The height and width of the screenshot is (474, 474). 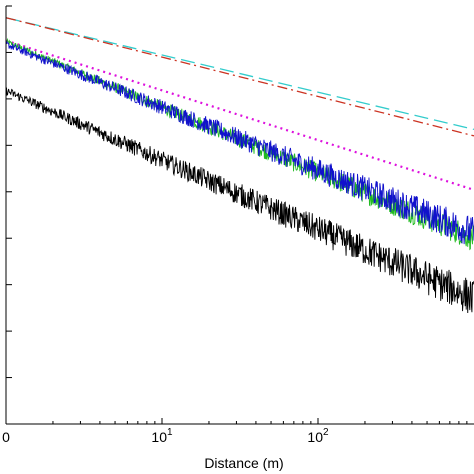 What do you see at coordinates (162, 436) in the screenshot?
I see `x-tick-label: 10¹` at bounding box center [162, 436].